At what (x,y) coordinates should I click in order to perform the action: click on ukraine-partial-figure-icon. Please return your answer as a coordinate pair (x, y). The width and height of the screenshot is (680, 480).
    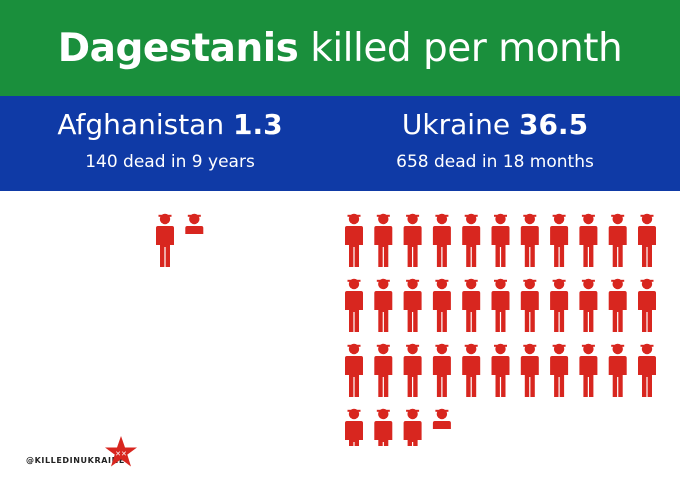
    Looking at the image, I should click on (441, 418).